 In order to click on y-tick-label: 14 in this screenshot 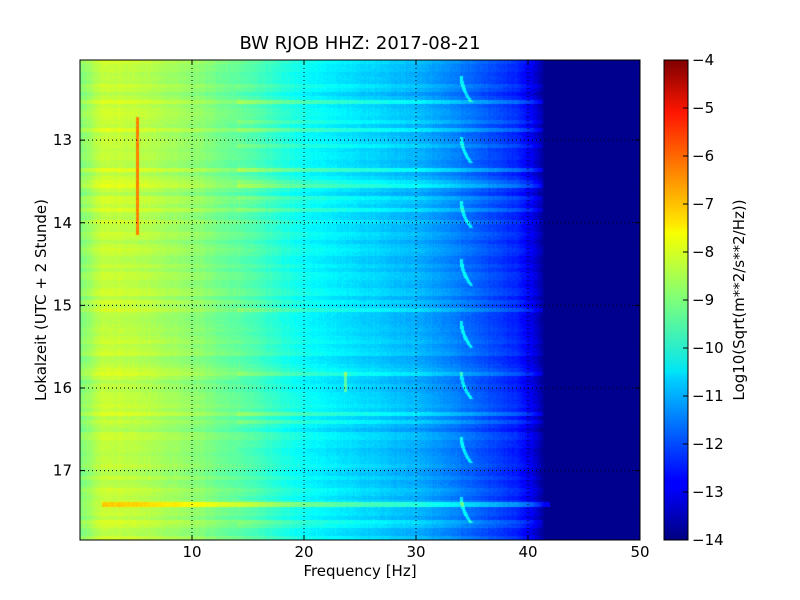, I will do `click(62, 223)`.